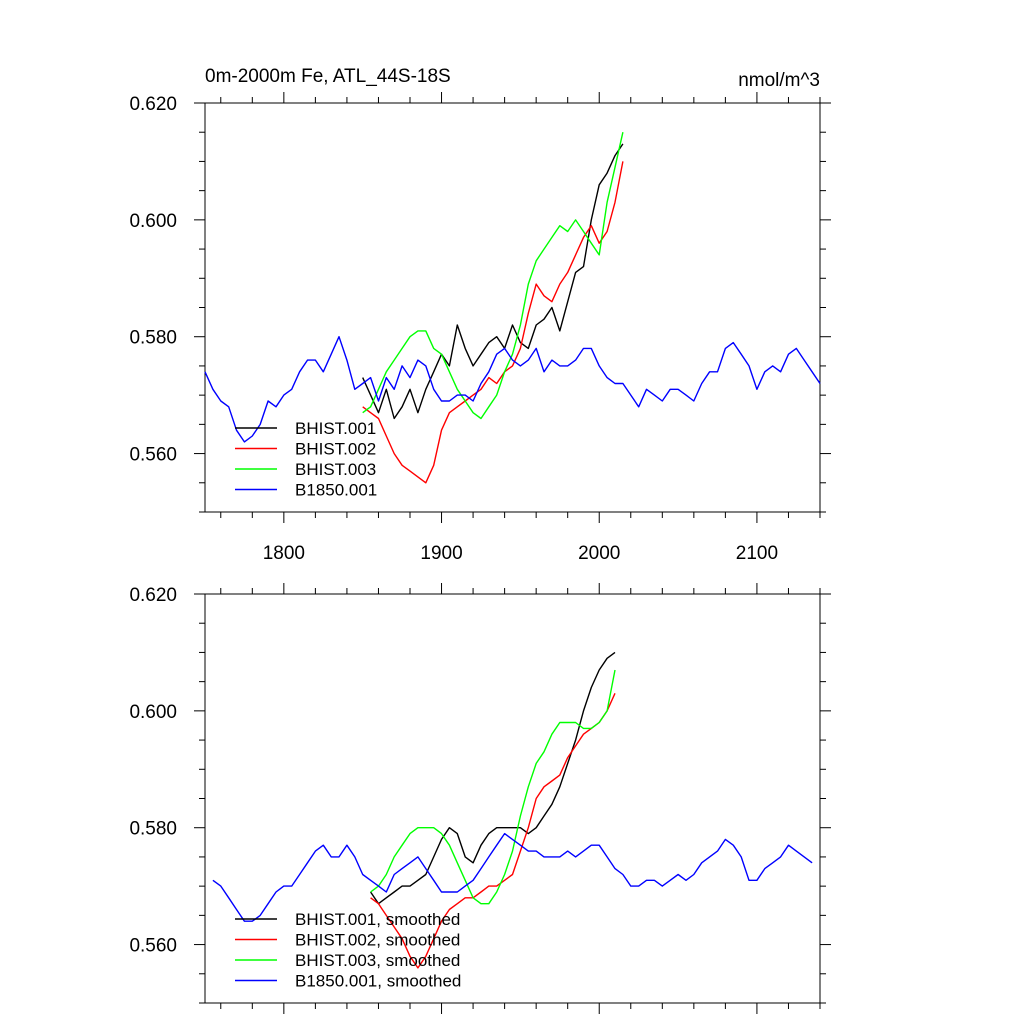 The width and height of the screenshot is (1024, 1024). I want to click on x-tick-label: 1800, so click(284, 553).